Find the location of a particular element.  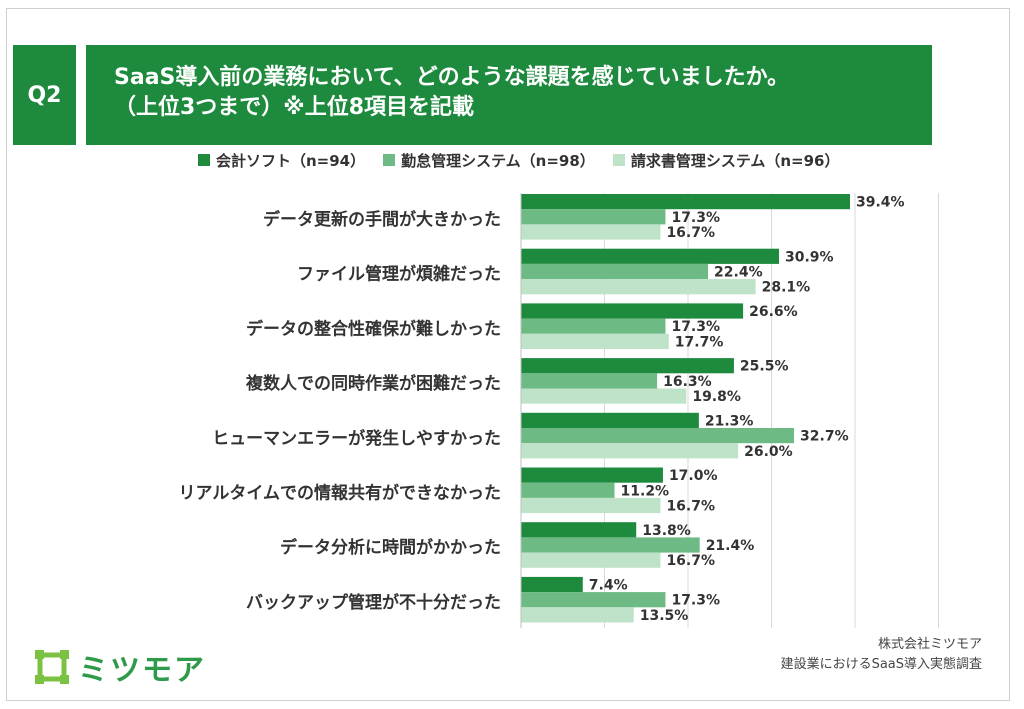

brand-name: ミツモア is located at coordinates (142, 670).